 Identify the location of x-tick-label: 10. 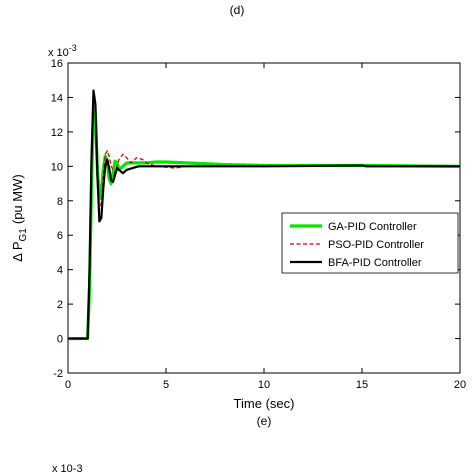
(264, 385).